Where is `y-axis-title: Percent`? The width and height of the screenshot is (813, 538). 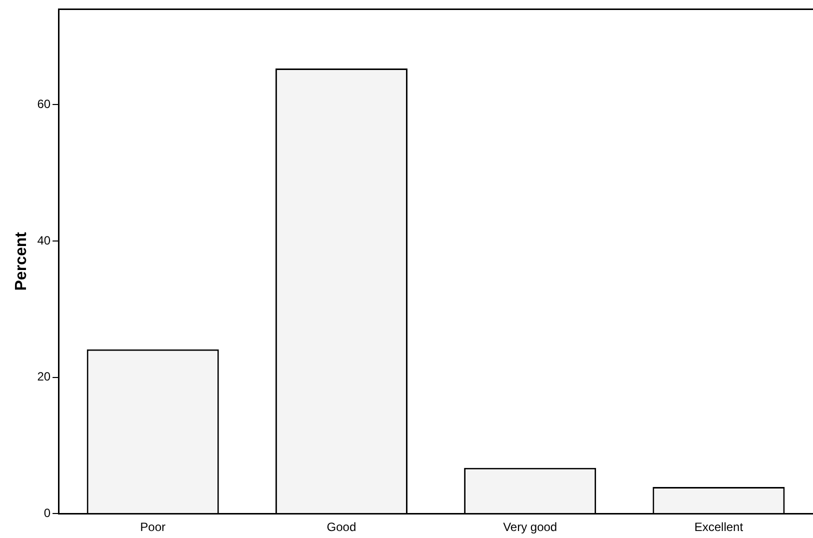
y-axis-title: Percent is located at coordinates (21, 261).